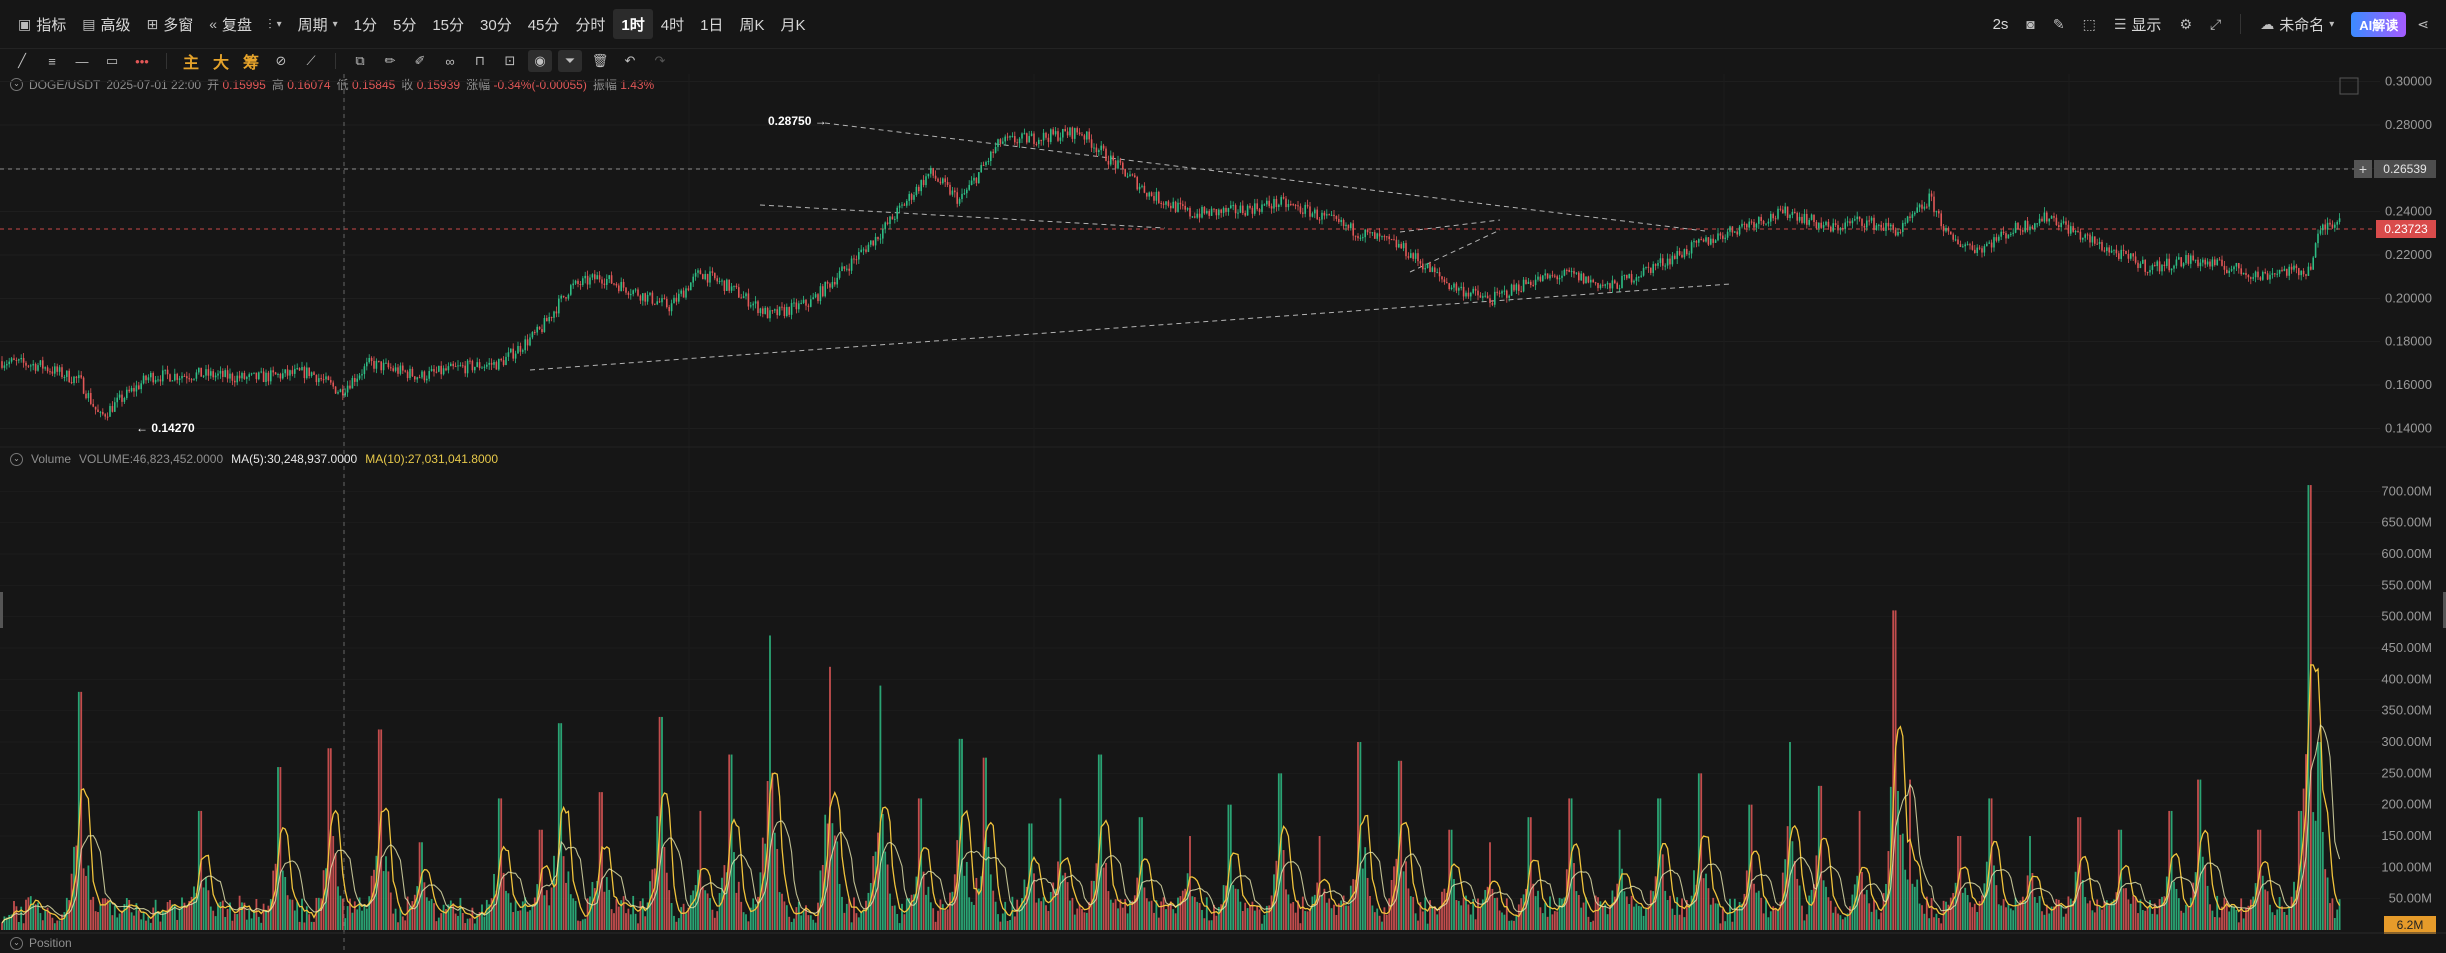 The height and width of the screenshot is (953, 2446). Describe the element at coordinates (2297, 24) in the screenshot. I see `layout-dropdown: ☁ 未命名 ▾` at that location.